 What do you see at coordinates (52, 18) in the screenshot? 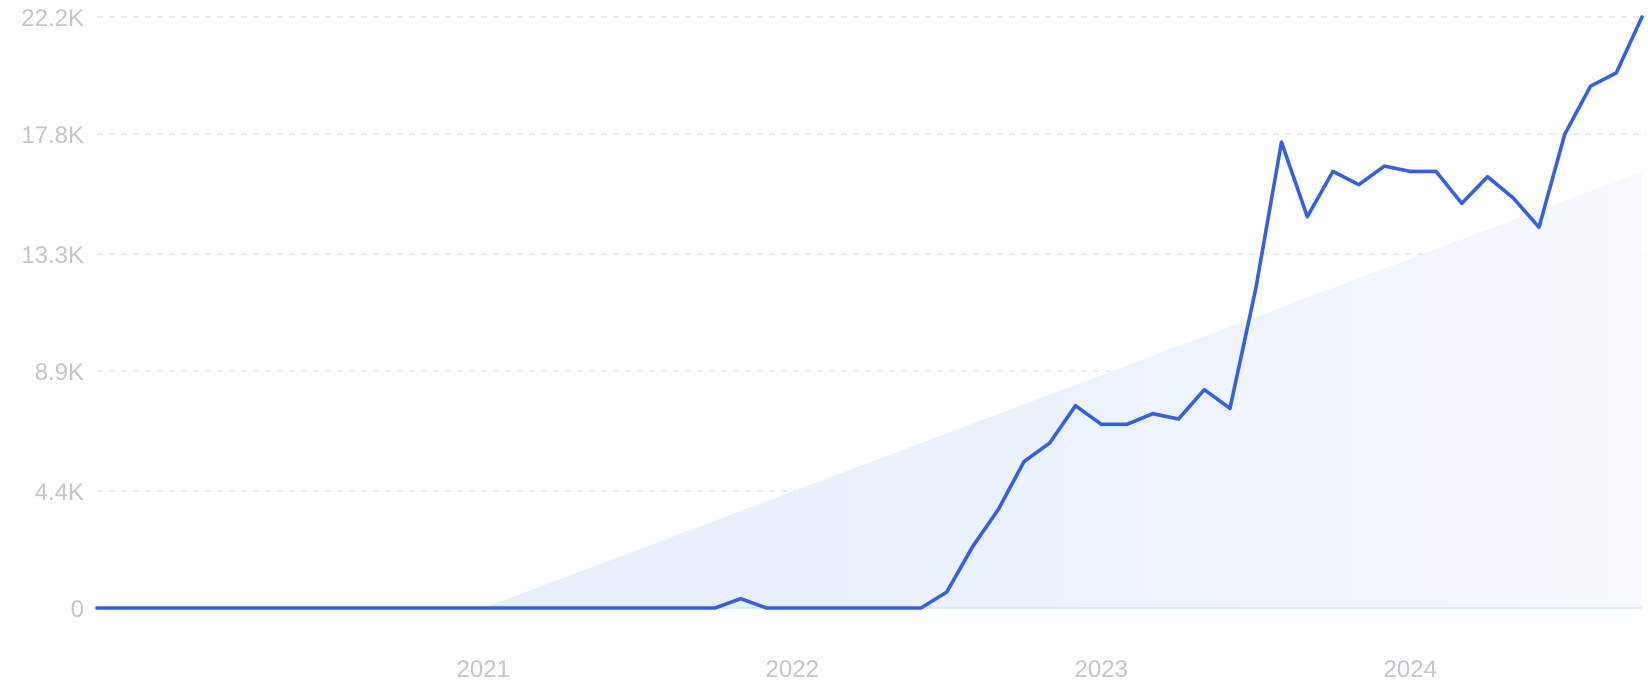
I see `y-tick-label: 22.2K` at bounding box center [52, 18].